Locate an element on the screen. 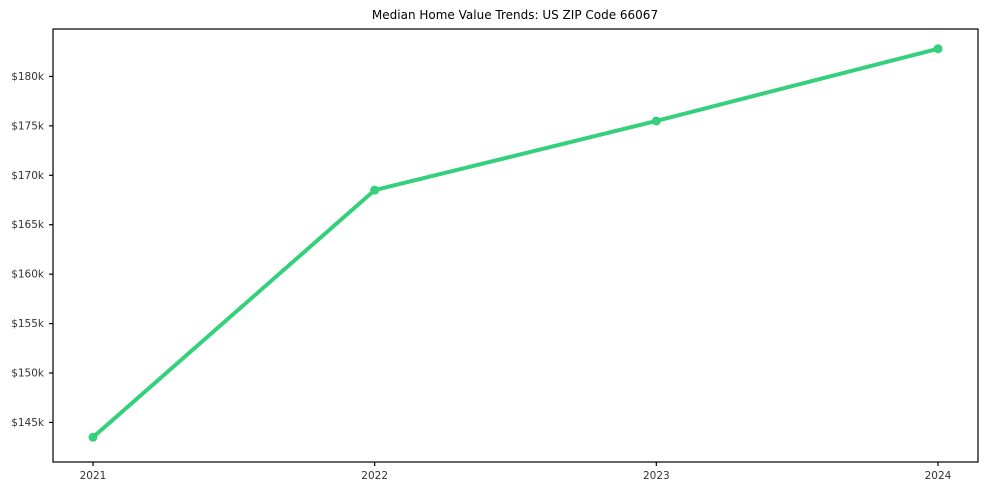  y-tick-label: $180k is located at coordinates (28, 77).